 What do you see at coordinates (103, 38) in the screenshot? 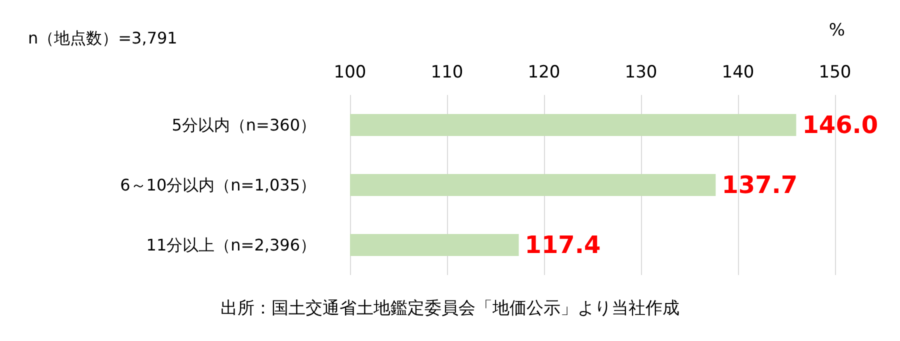
I see `text: n（地点数）=3,791` at bounding box center [103, 38].